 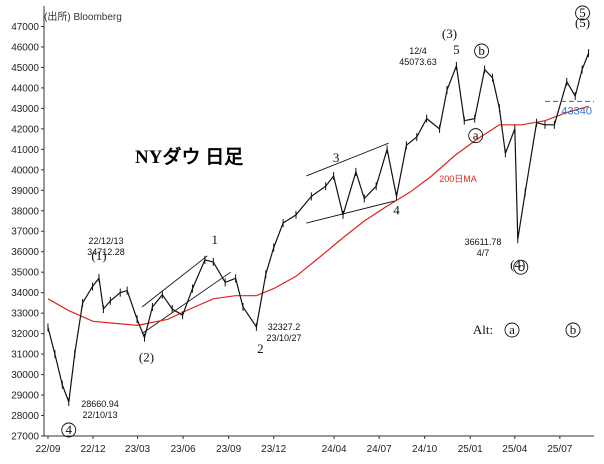 What do you see at coordinates (92, 449) in the screenshot?
I see `x-tick-label: 22/12` at bounding box center [92, 449].